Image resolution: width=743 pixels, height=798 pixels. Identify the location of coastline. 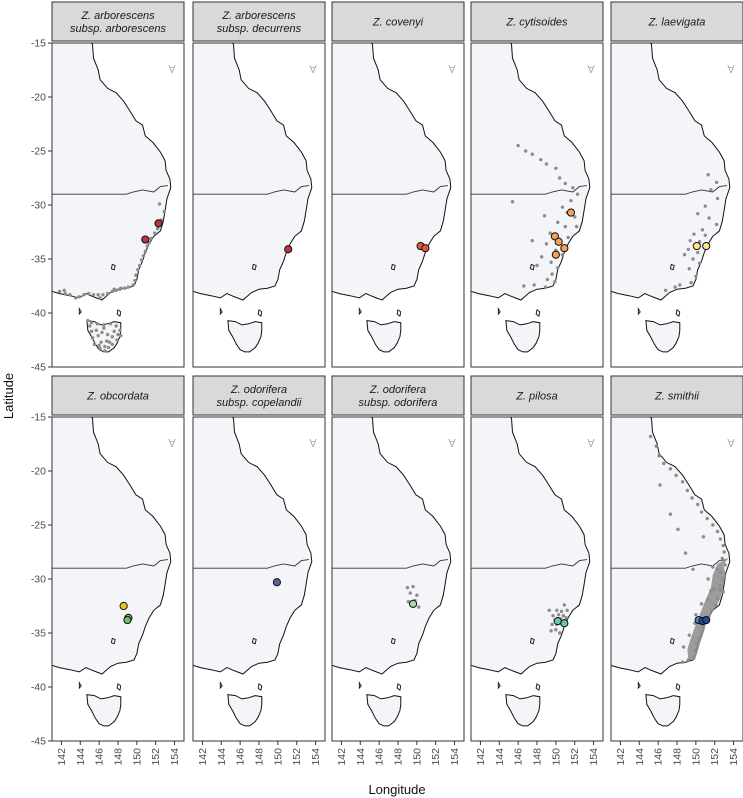
(253, 546).